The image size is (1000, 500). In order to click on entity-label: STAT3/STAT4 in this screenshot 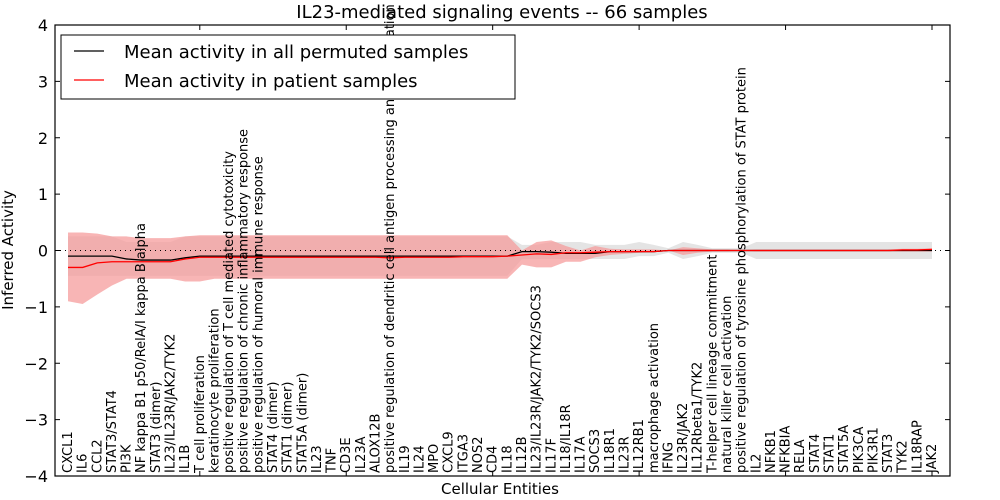, I will do `click(112, 431)`.